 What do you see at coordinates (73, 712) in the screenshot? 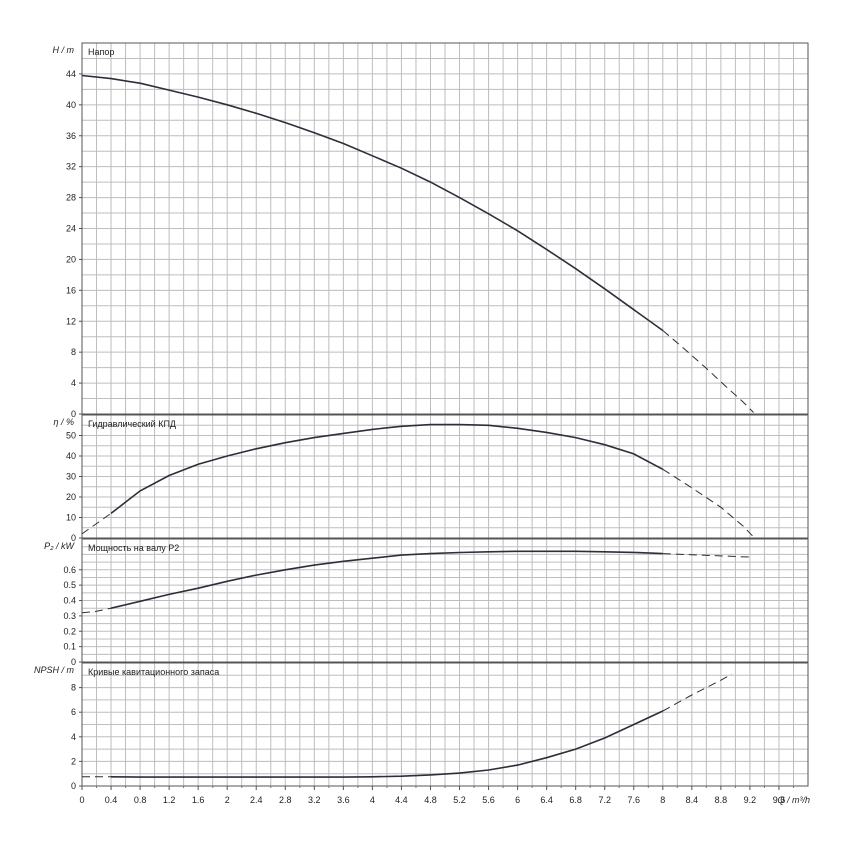
I see `y-tick-label: 6` at bounding box center [73, 712].